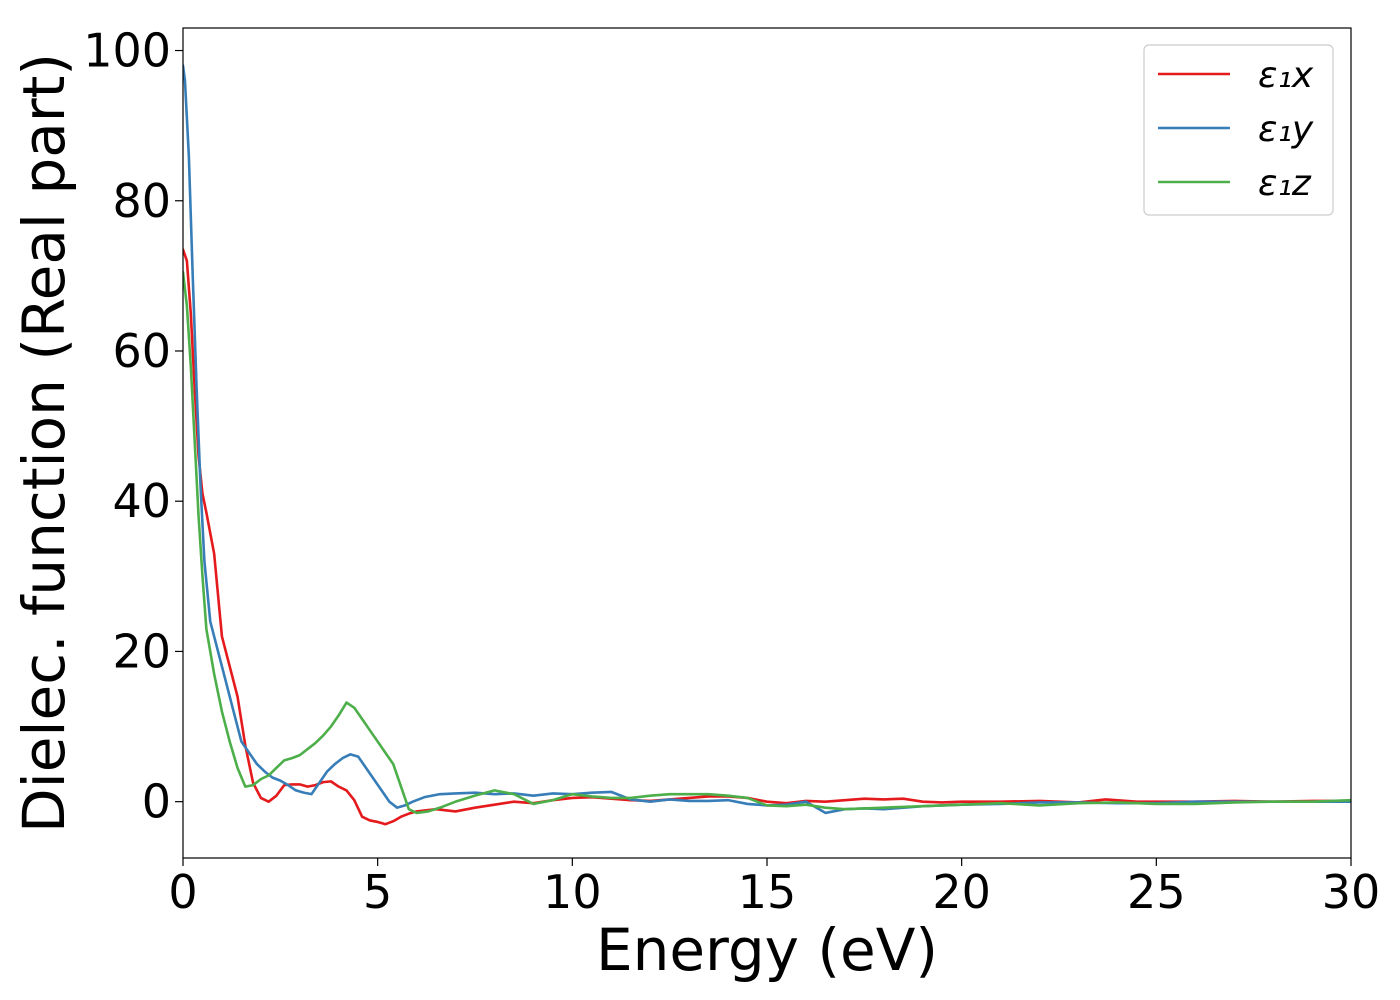 This screenshot has width=1400, height=1000. Describe the element at coordinates (133, 426) in the screenshot. I see `y-axis-ticks: 0 20 40 60 80 100` at that location.